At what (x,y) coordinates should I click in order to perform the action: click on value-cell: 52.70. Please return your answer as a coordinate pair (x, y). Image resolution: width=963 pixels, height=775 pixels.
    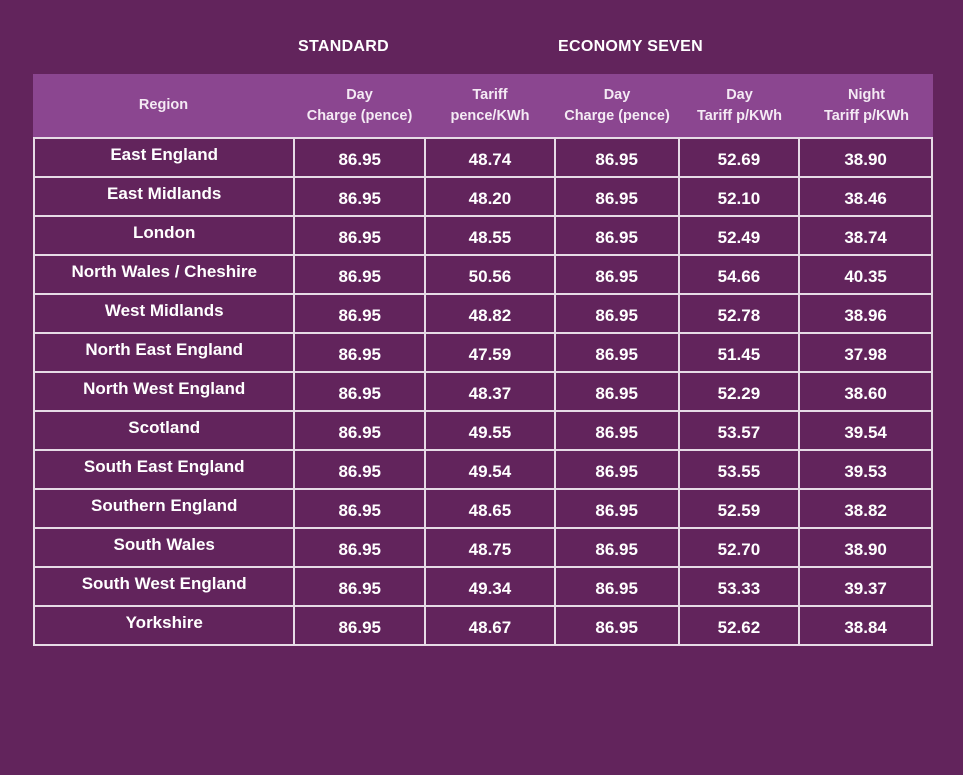
    Looking at the image, I should click on (739, 547).